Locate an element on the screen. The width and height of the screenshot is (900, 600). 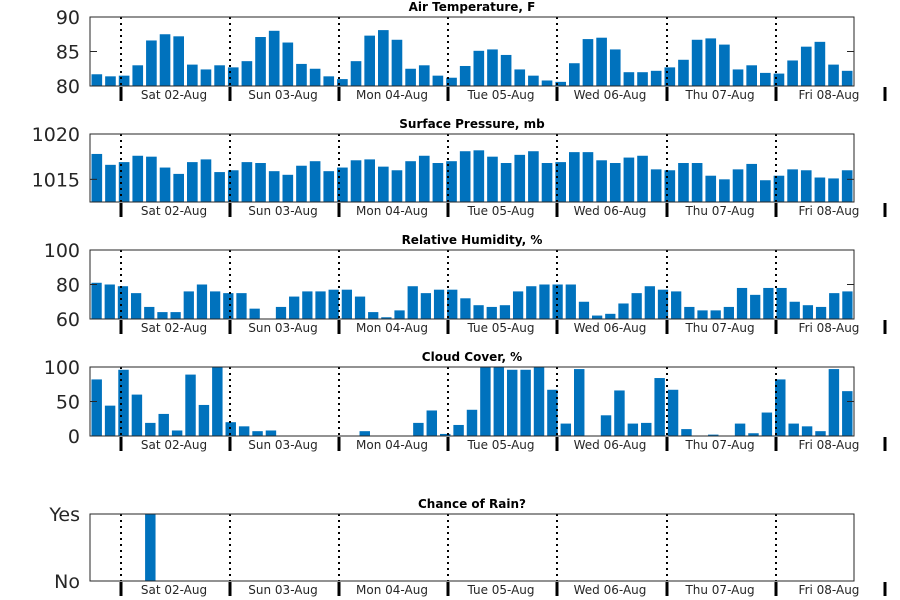
chart-title: Relative Humidity, % is located at coordinates (472, 240).